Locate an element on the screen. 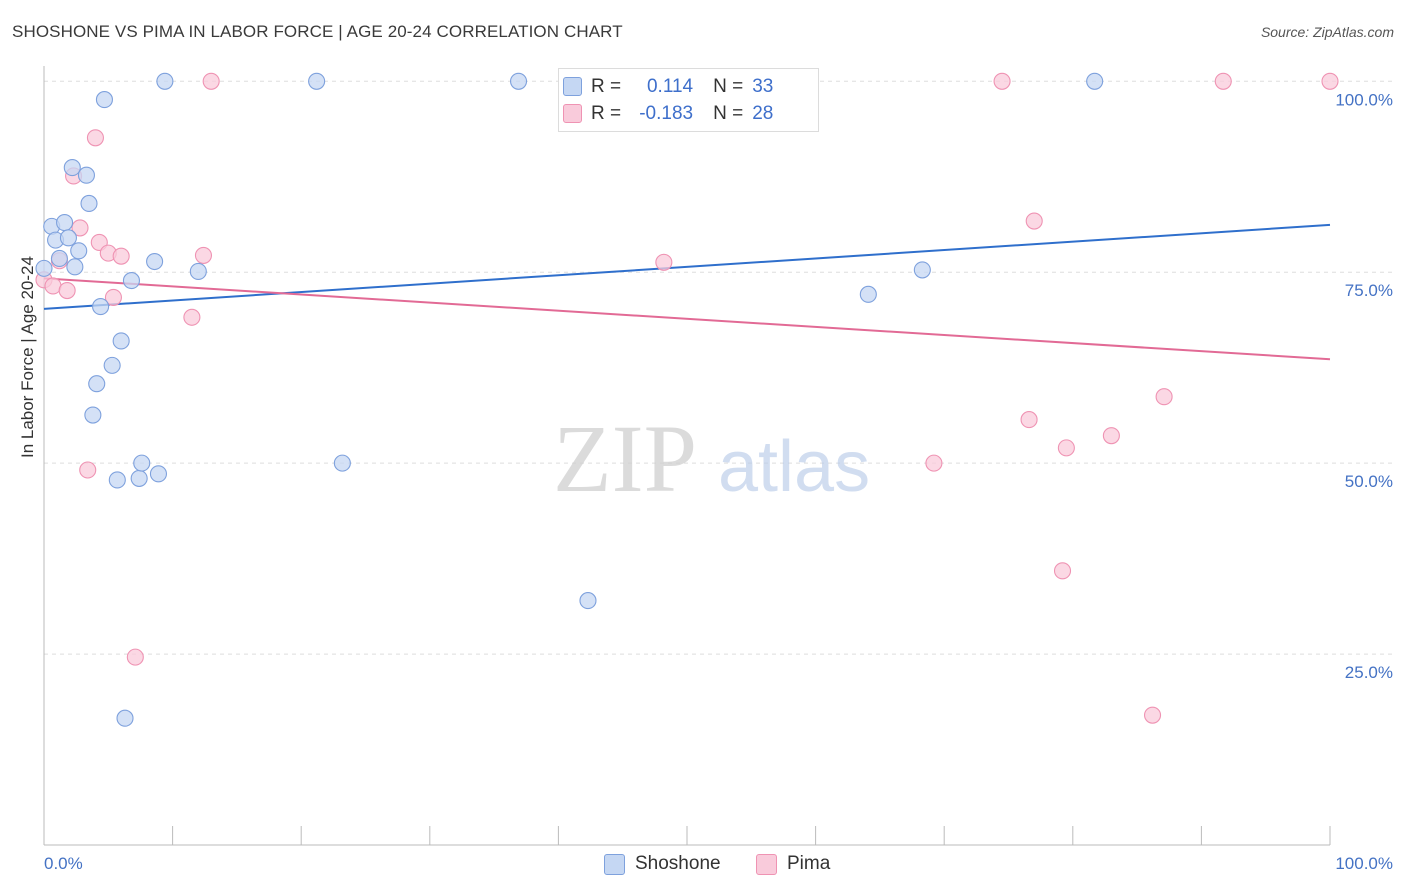 The width and height of the screenshot is (1406, 892). legend-label-shoshone: Shoshone is located at coordinates (678, 863).